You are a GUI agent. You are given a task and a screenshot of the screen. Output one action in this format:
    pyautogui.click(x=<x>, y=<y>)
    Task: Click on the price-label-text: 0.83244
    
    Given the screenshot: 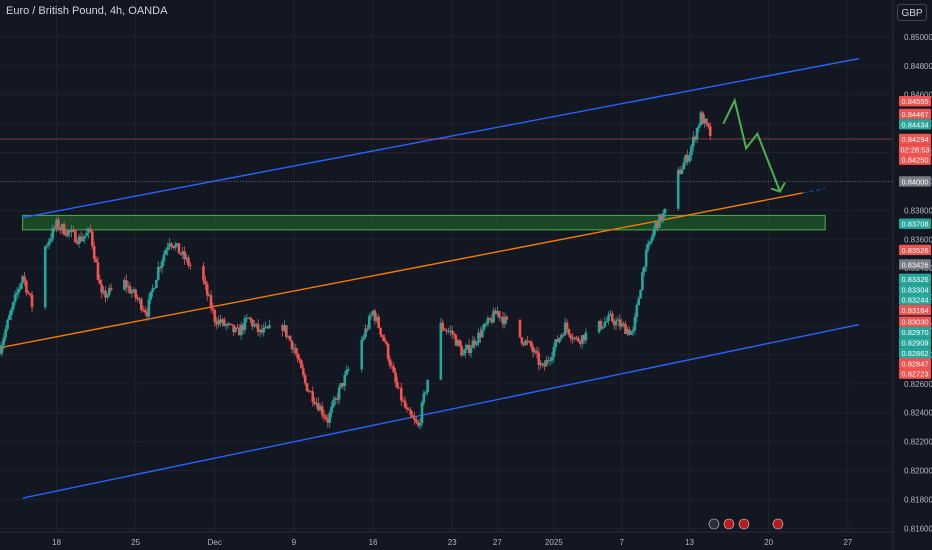 What is the action you would take?
    pyautogui.click(x=914, y=300)
    